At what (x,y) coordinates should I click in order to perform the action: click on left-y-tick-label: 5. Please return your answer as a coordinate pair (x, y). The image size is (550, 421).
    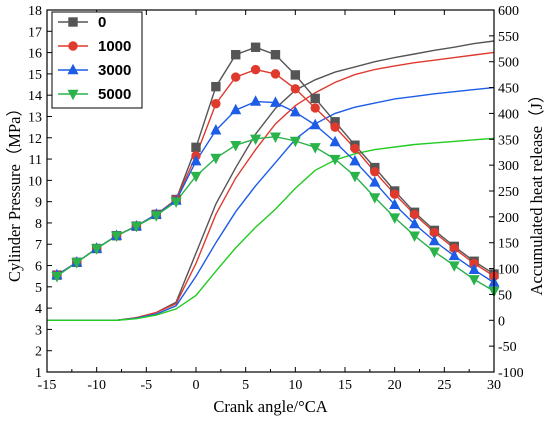
    Looking at the image, I should click on (38, 288).